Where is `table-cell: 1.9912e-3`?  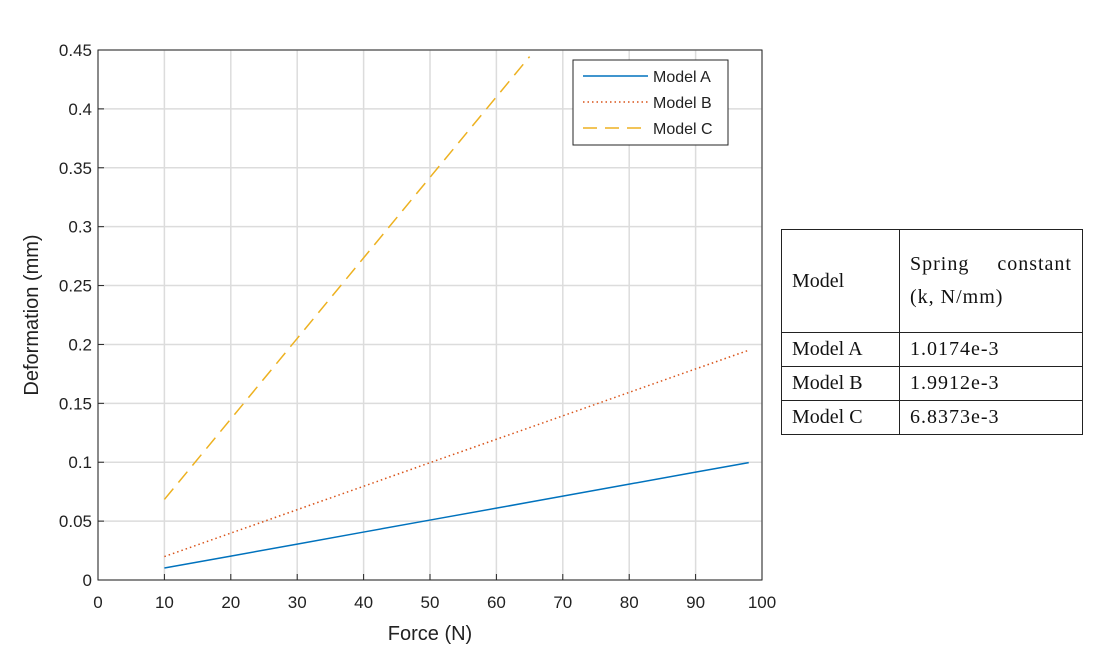
table-cell: 1.9912e-3 is located at coordinates (991, 383).